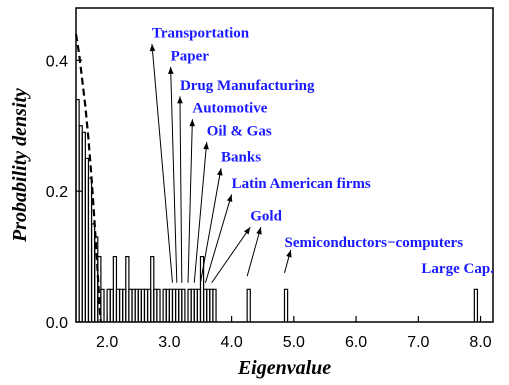 The height and width of the screenshot is (385, 509). Describe the element at coordinates (57, 192) in the screenshot. I see `y-tick-label: 0.2` at that location.